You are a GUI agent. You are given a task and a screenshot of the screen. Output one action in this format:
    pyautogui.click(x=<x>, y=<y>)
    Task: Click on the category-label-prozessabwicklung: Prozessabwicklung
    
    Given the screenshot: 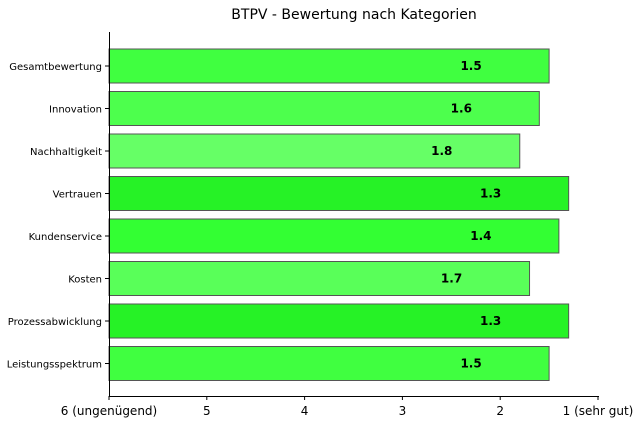 What is the action you would take?
    pyautogui.click(x=55, y=322)
    